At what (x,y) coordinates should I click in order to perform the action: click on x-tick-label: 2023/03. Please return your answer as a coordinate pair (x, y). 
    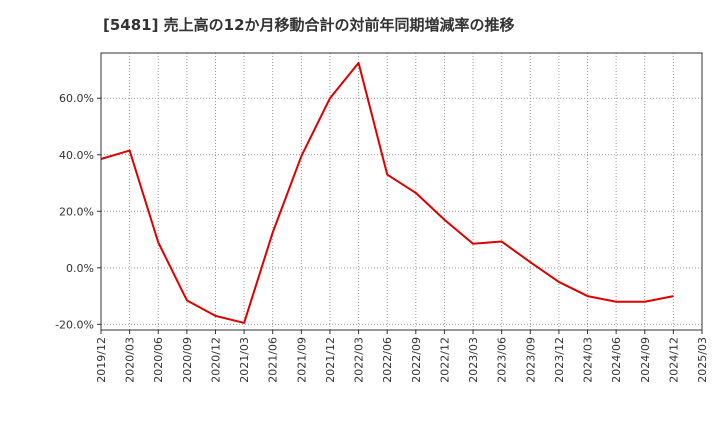
    Looking at the image, I should click on (473, 360).